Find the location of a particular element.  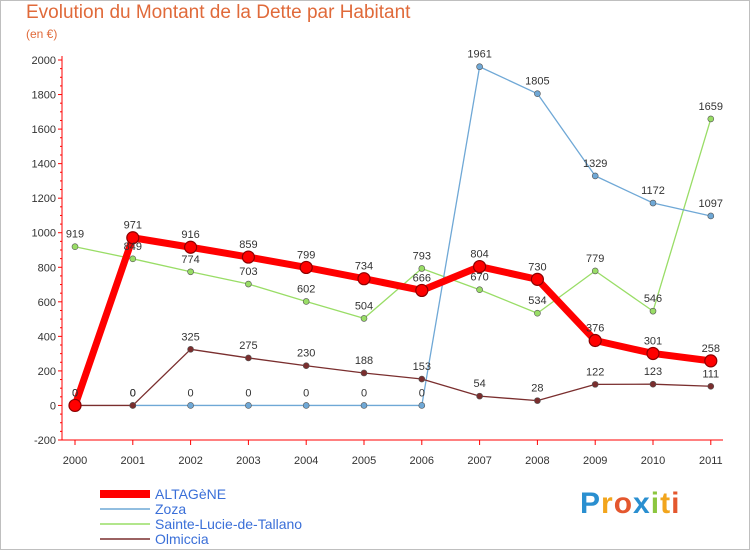

data-label: 602 is located at coordinates (306, 289).